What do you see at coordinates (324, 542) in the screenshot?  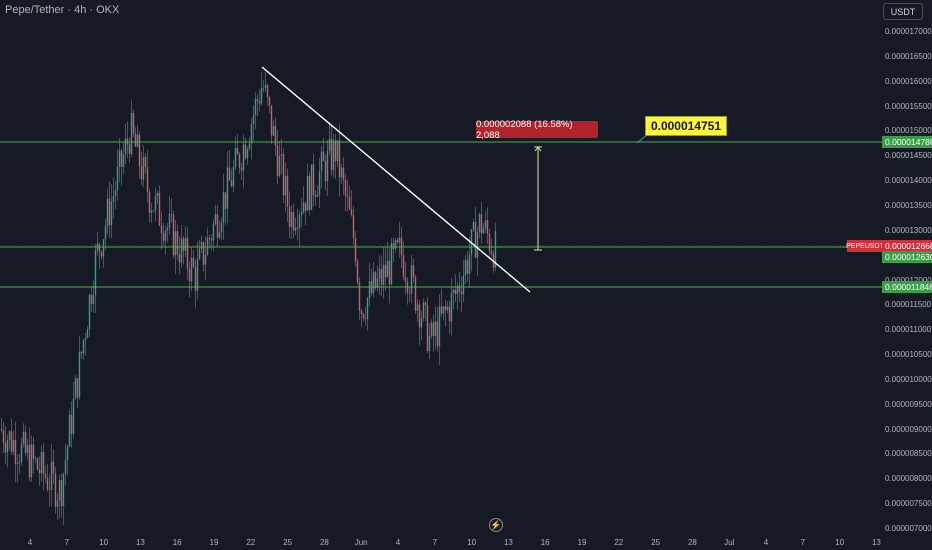 I see `time-tick: 28` at bounding box center [324, 542].